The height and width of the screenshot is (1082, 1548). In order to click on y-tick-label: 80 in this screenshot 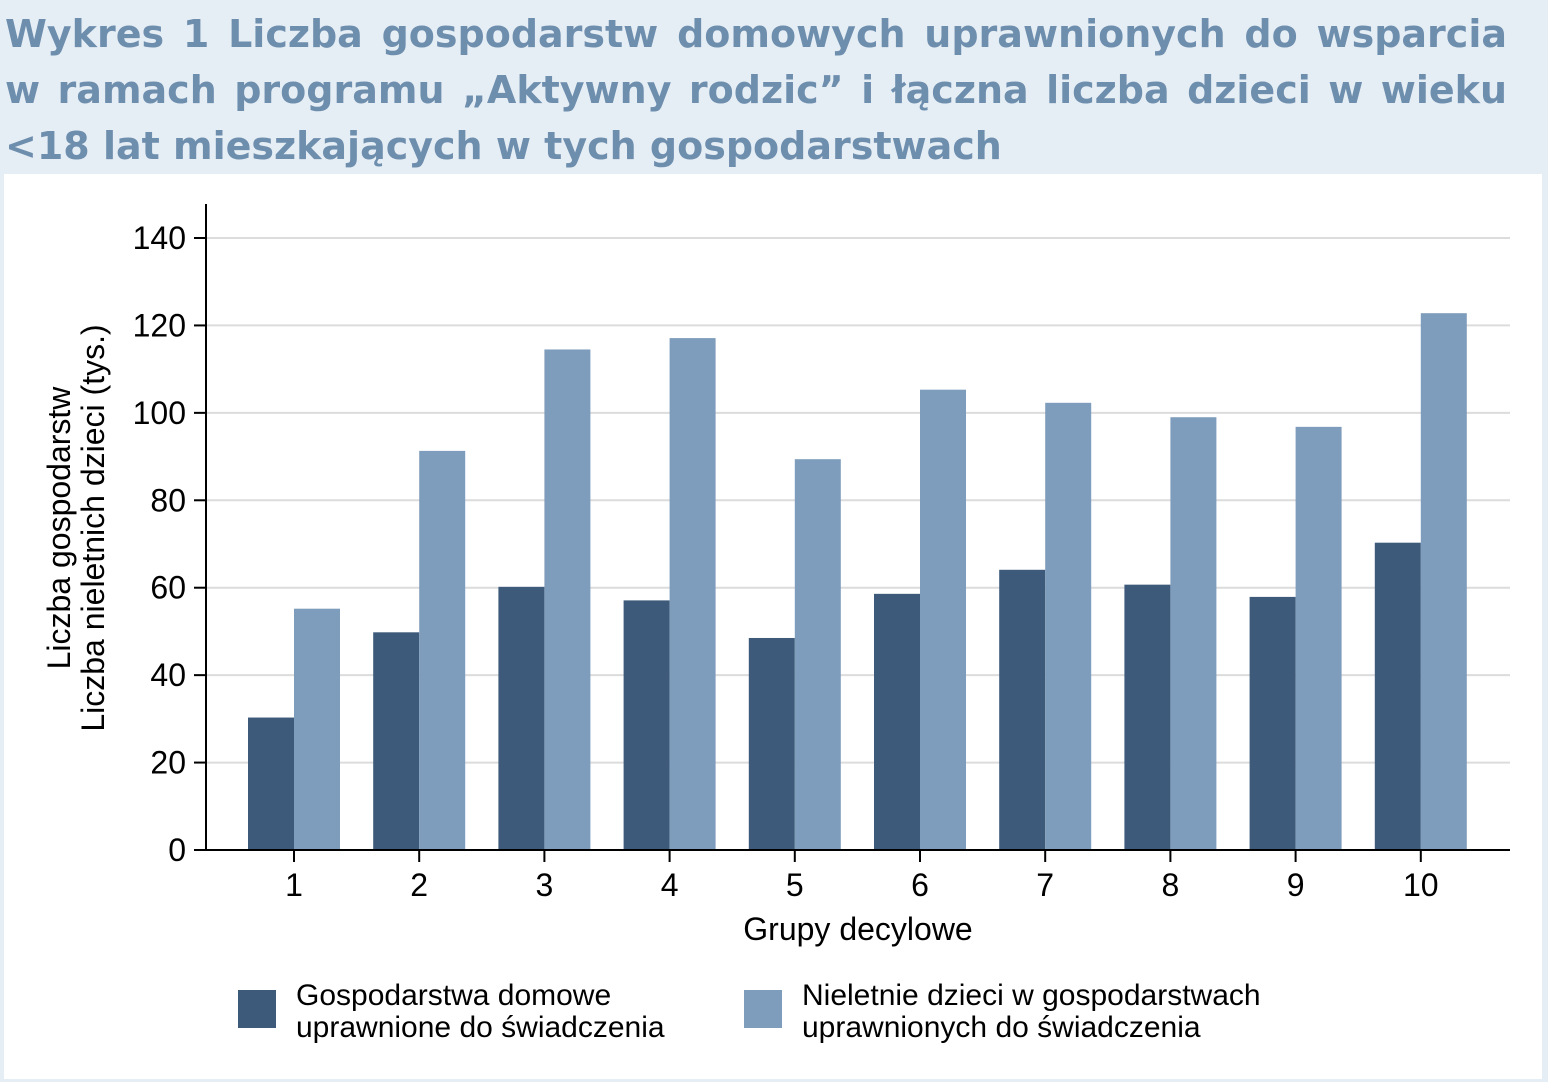, I will do `click(168, 500)`.